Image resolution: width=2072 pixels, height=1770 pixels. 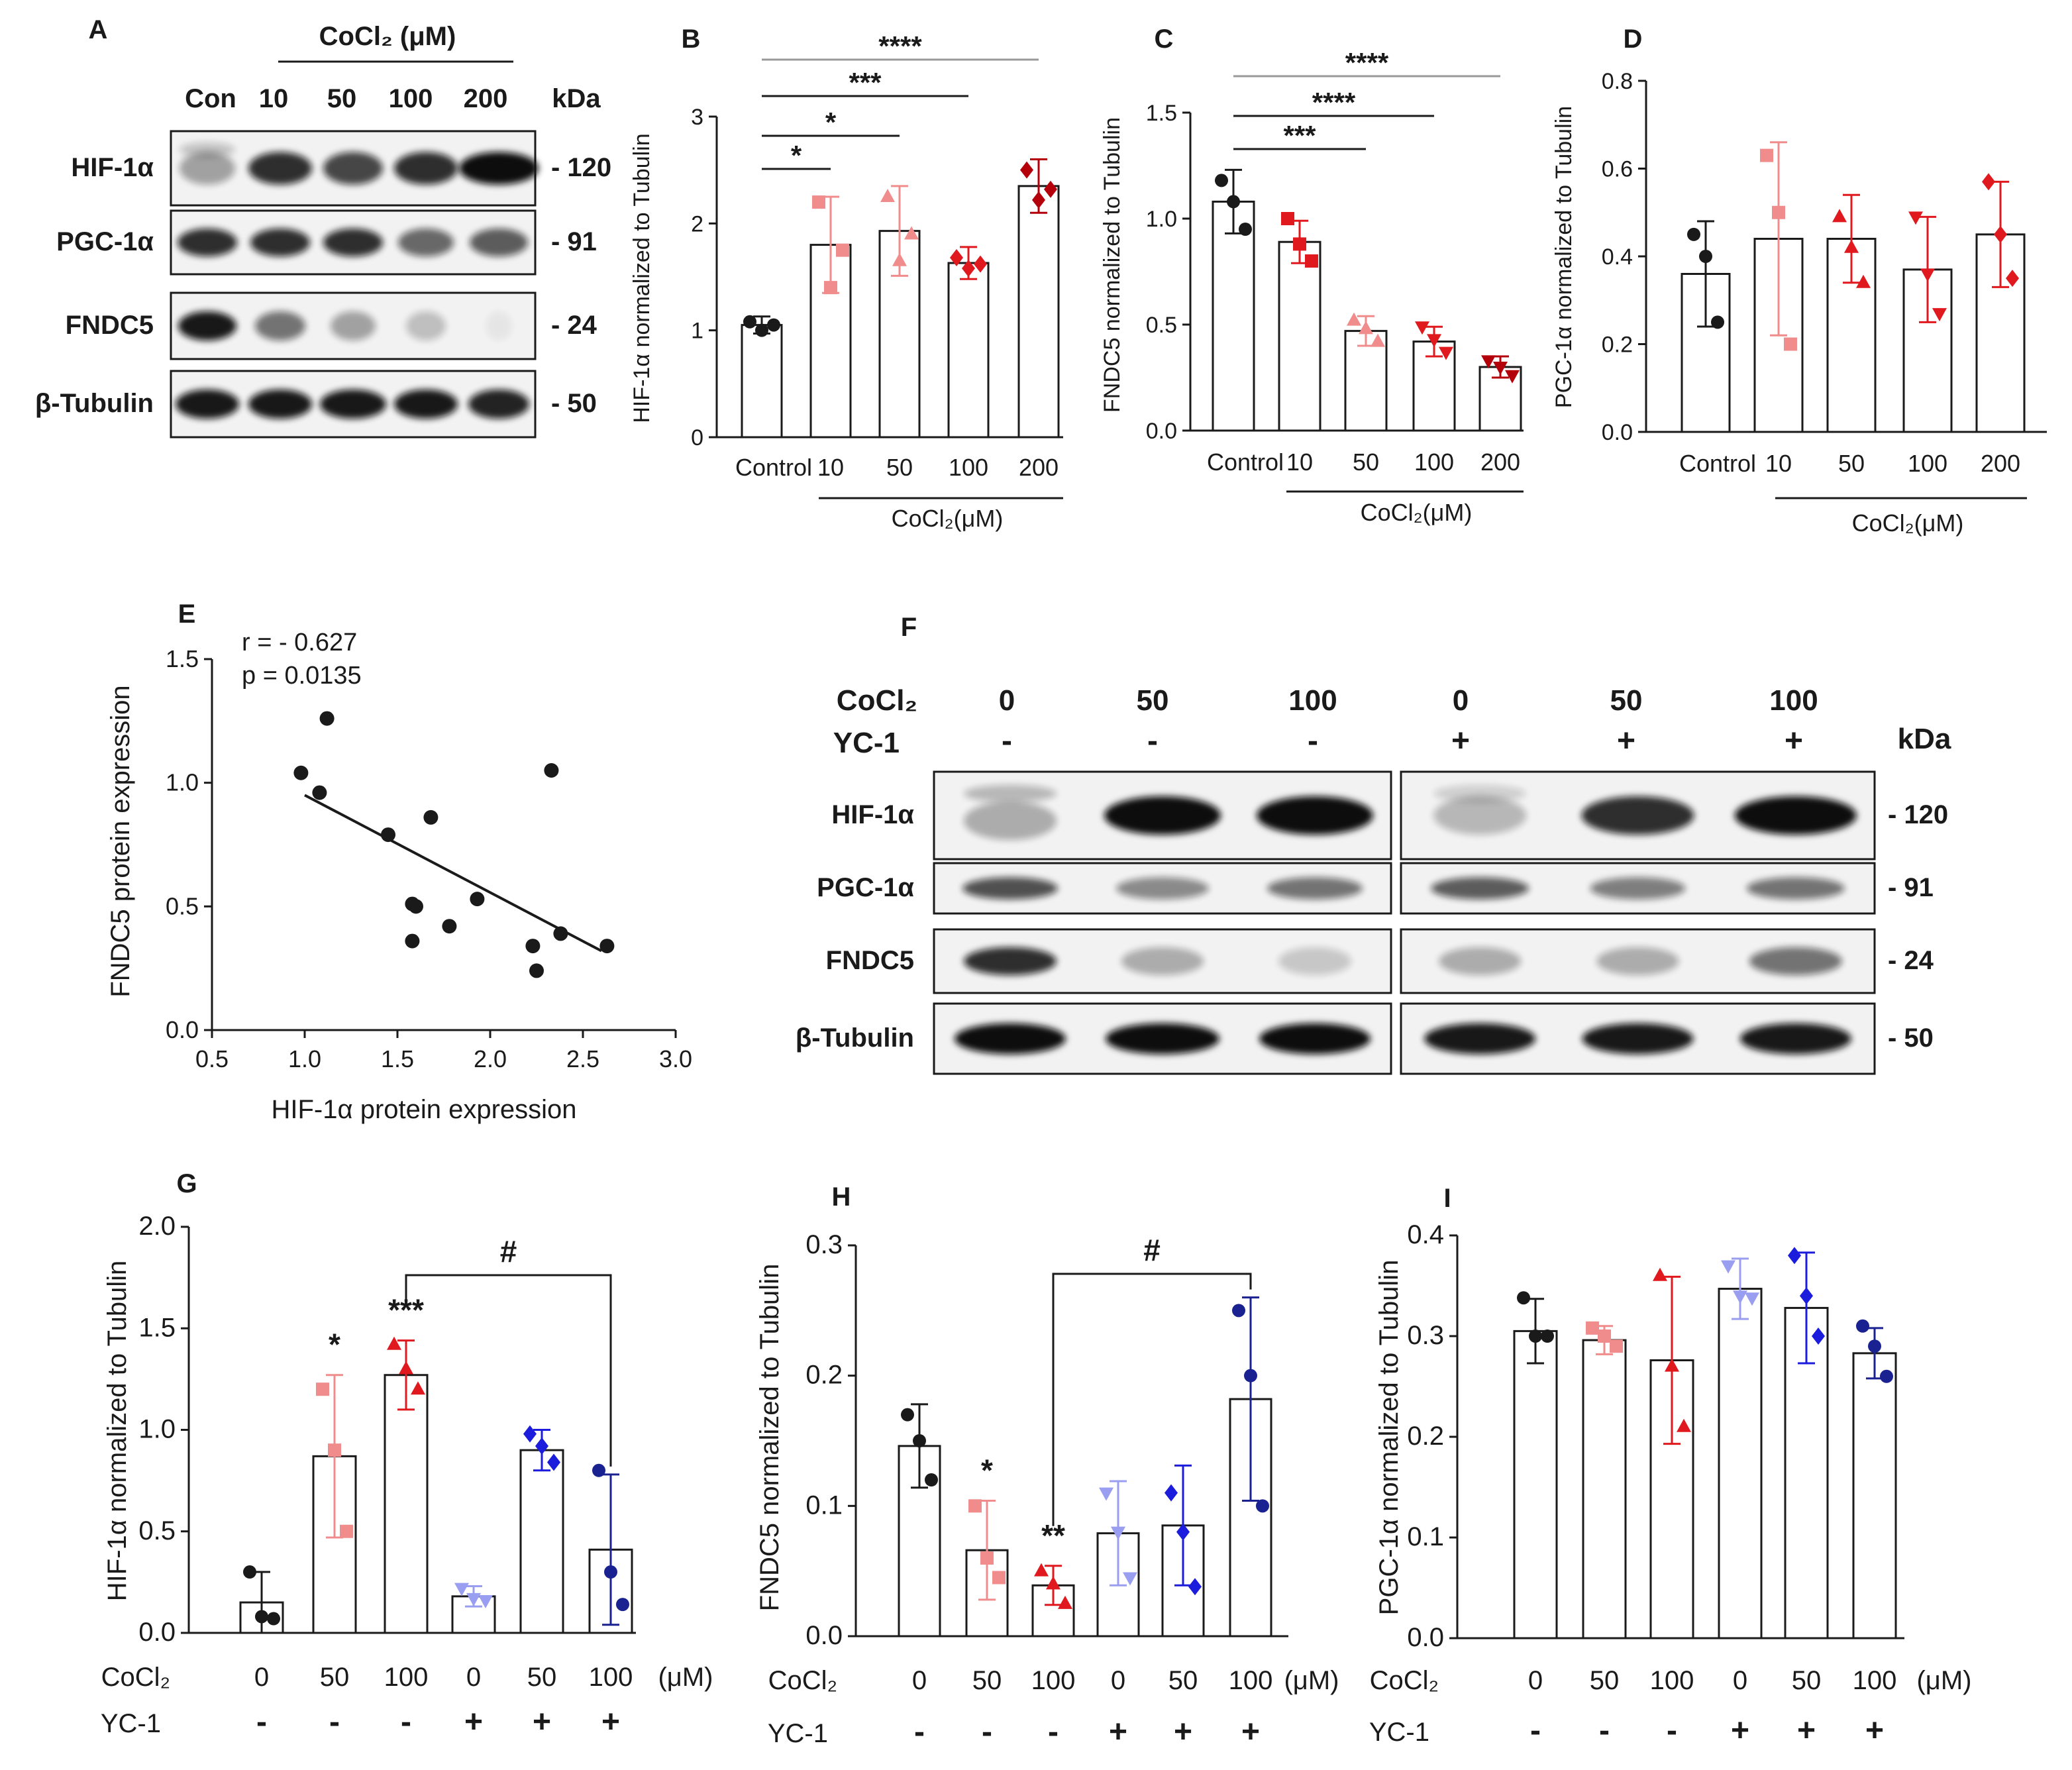 What do you see at coordinates (212, 1059) in the screenshot?
I see `x-tick-label: 0.5` at bounding box center [212, 1059].